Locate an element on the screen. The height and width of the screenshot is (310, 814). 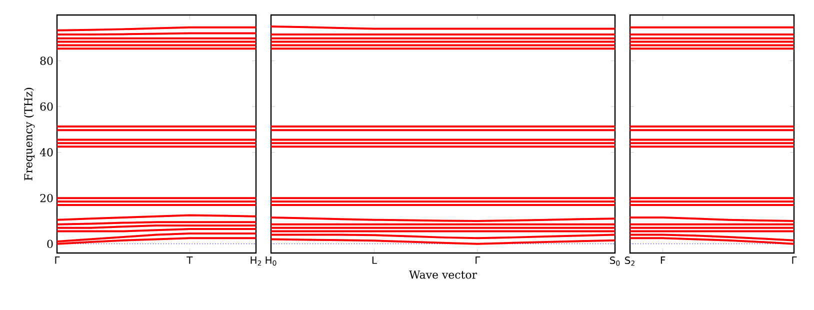
y-tick-label: 60 is located at coordinates (46, 106).